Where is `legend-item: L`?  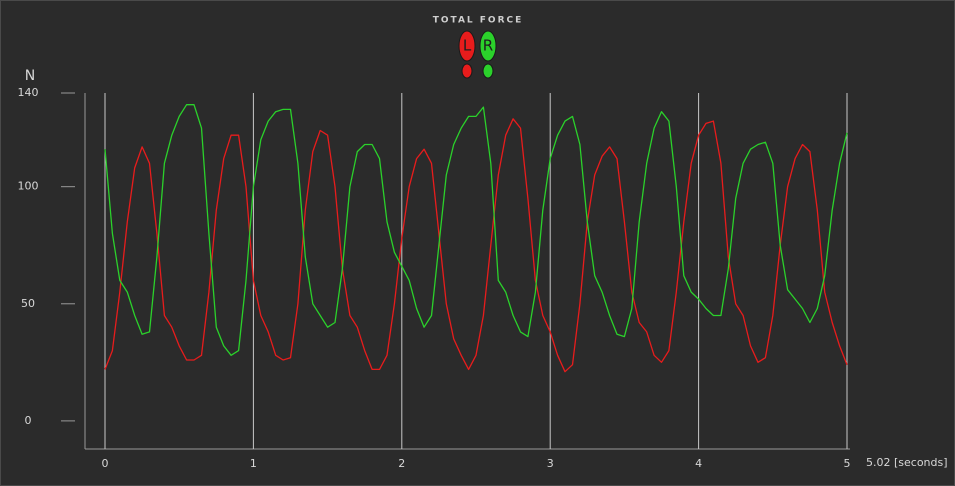
legend-item: L is located at coordinates (467, 54).